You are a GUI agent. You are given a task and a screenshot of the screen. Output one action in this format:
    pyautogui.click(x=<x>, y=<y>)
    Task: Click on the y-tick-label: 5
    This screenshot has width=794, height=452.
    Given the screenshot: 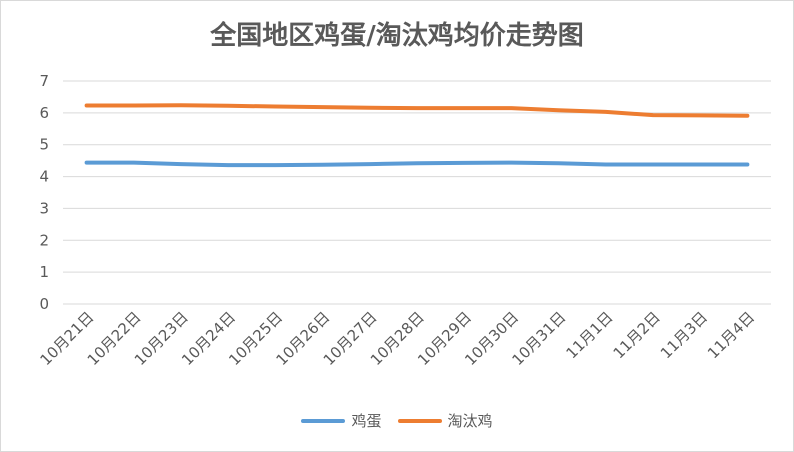 What is the action you would take?
    pyautogui.click(x=44, y=145)
    